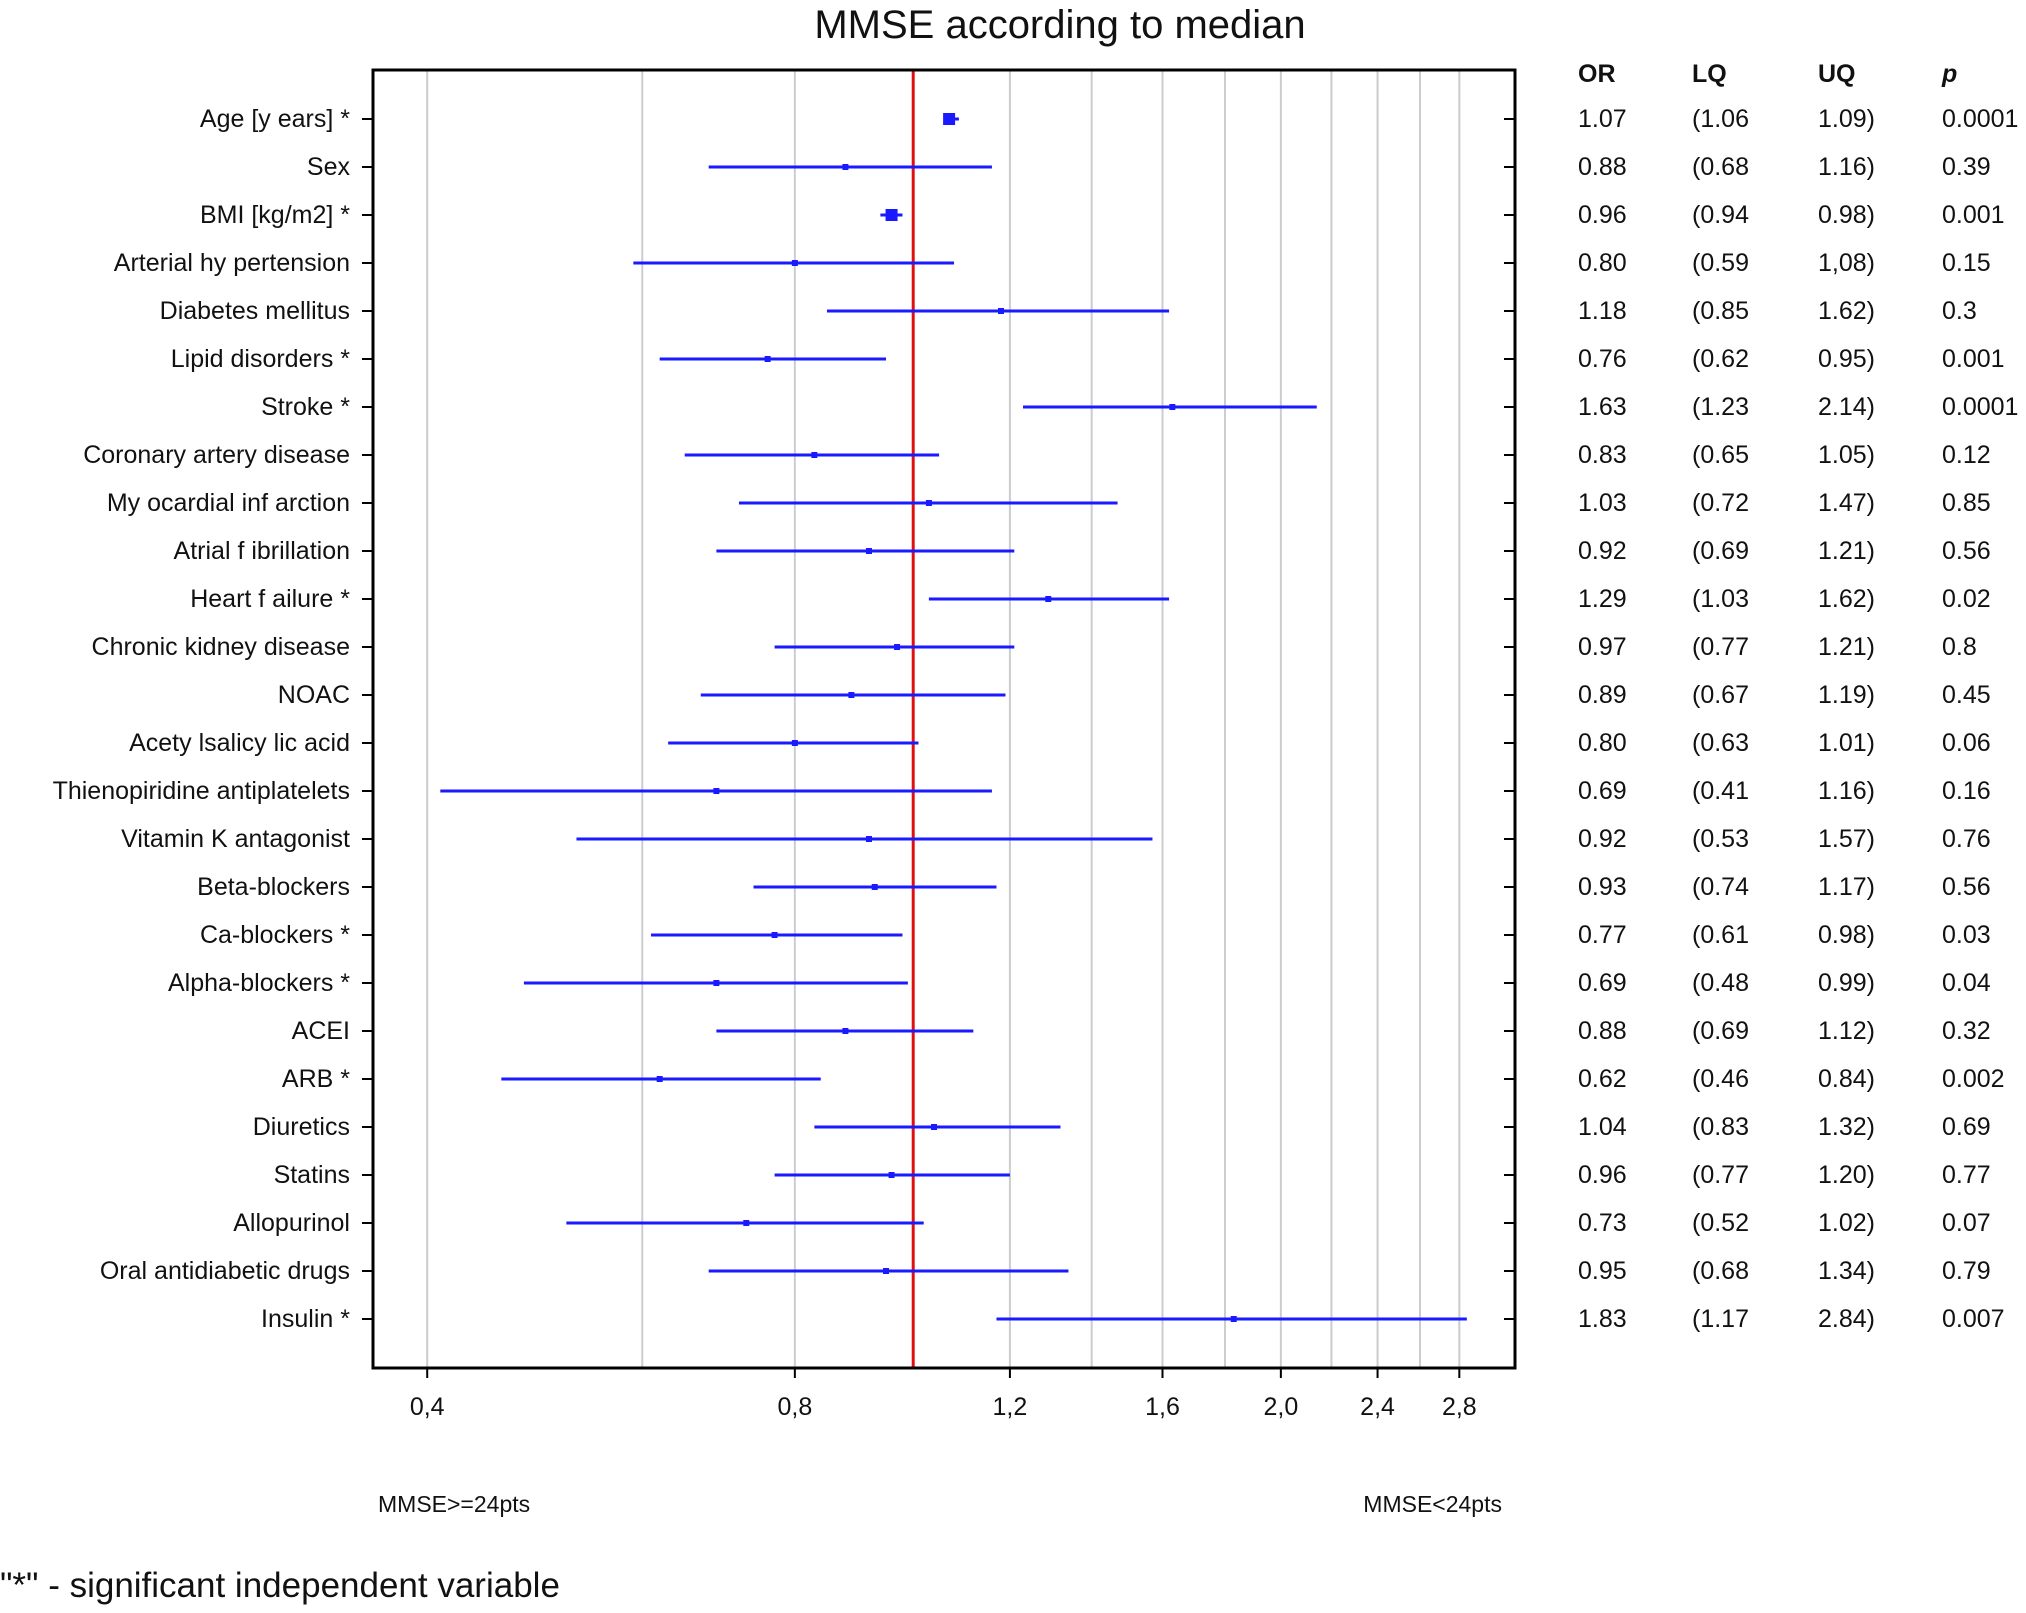  Describe the element at coordinates (228, 503) in the screenshot. I see `row-label: My ocardial inf arction` at that location.